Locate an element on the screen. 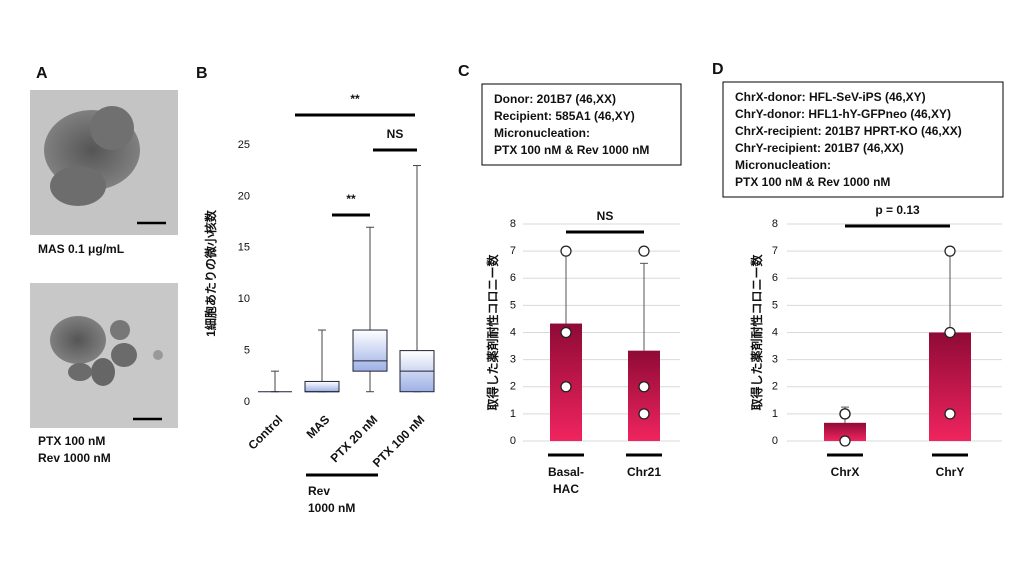 This screenshot has width=1024, height=572. y-tick-label: 15 is located at coordinates (244, 248).